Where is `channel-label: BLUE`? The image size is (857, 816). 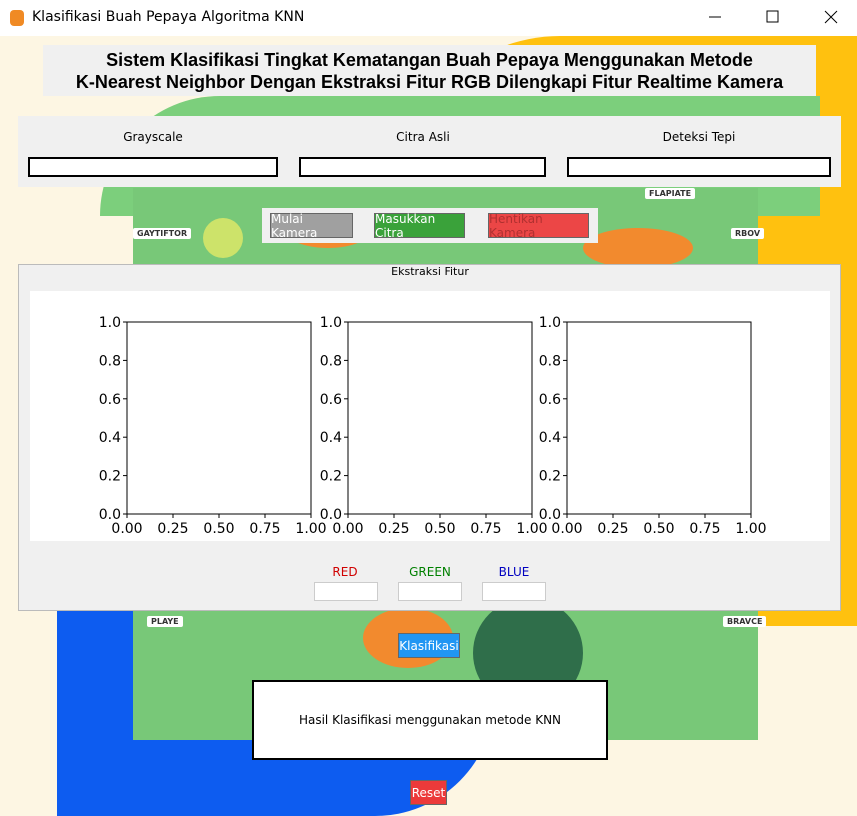
channel-label: BLUE is located at coordinates (514, 572).